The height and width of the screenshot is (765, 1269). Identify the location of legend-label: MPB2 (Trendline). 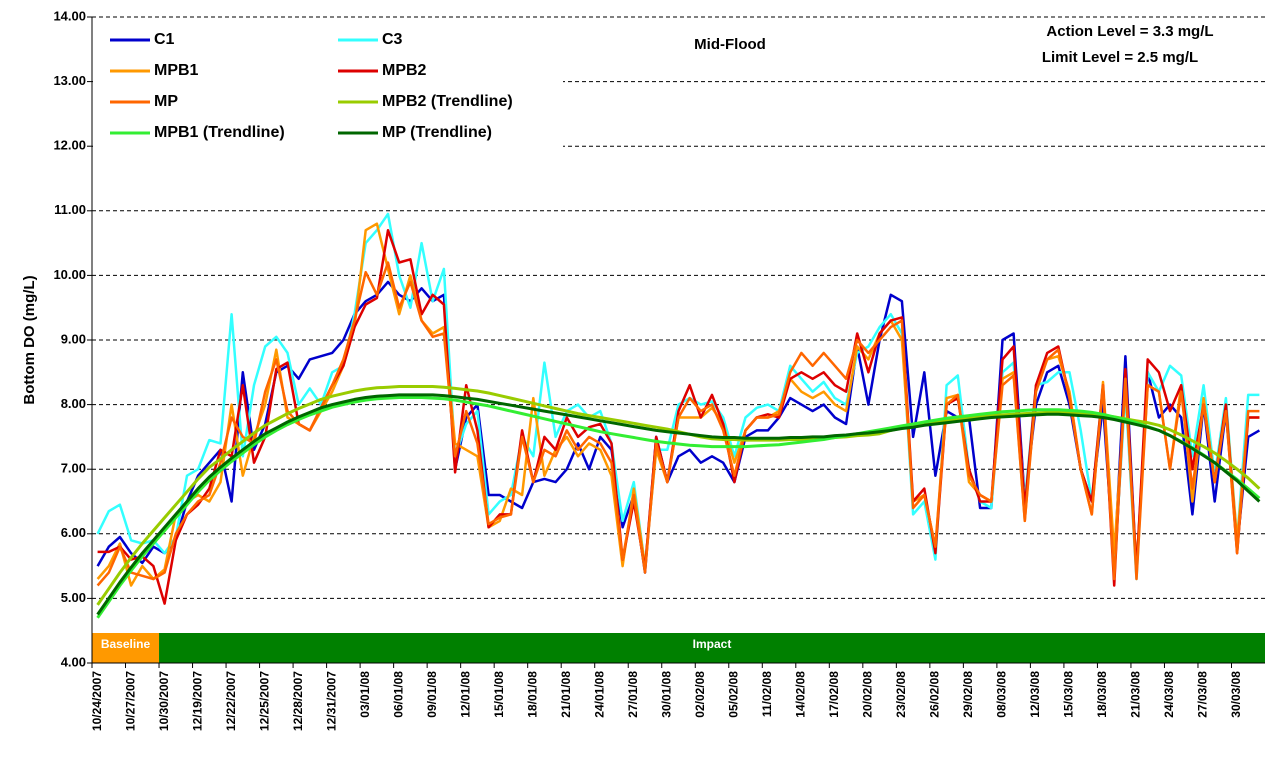
(447, 101).